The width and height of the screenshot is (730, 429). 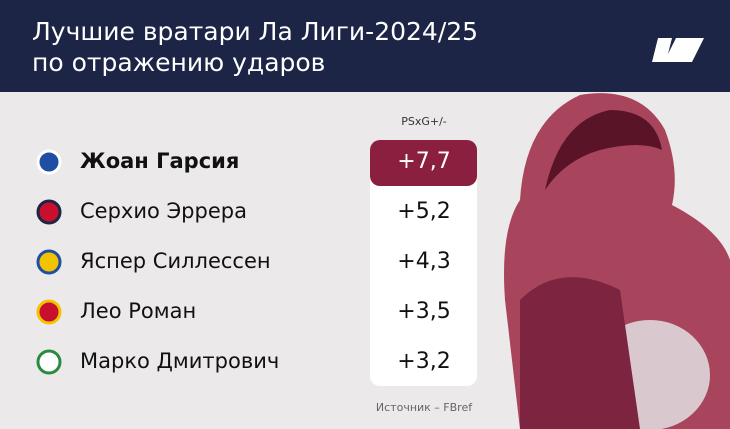 I want to click on value: +3,5, so click(x=423, y=311).